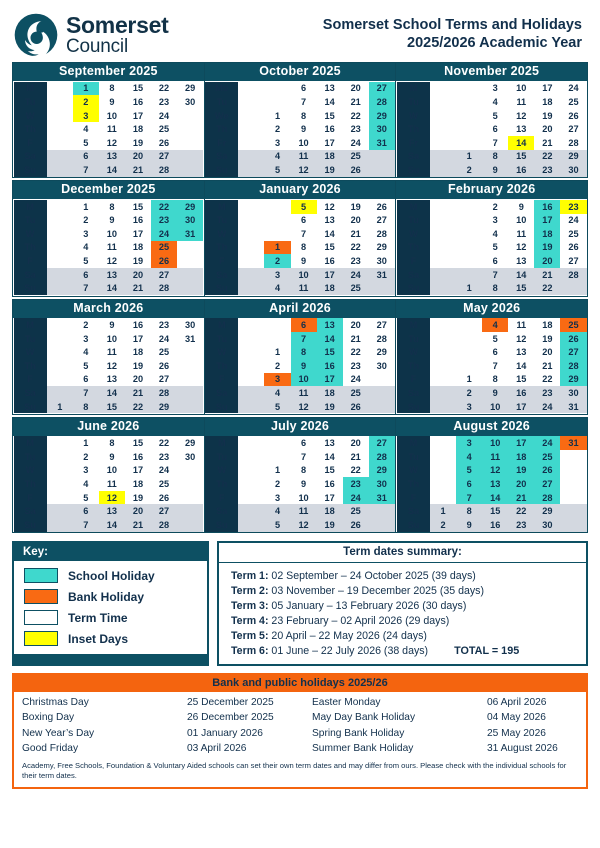  I want to click on day-cell: 12, so click(495, 470).